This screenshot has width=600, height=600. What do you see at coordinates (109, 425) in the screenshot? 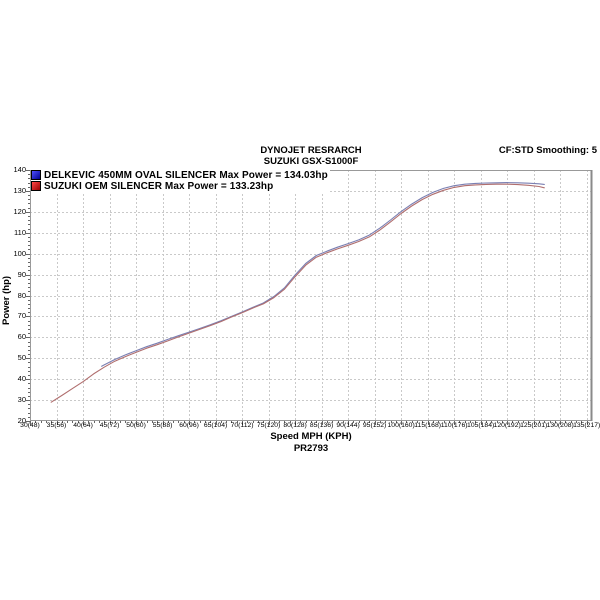
I see `x-tick-label: 45(72)` at bounding box center [109, 425].